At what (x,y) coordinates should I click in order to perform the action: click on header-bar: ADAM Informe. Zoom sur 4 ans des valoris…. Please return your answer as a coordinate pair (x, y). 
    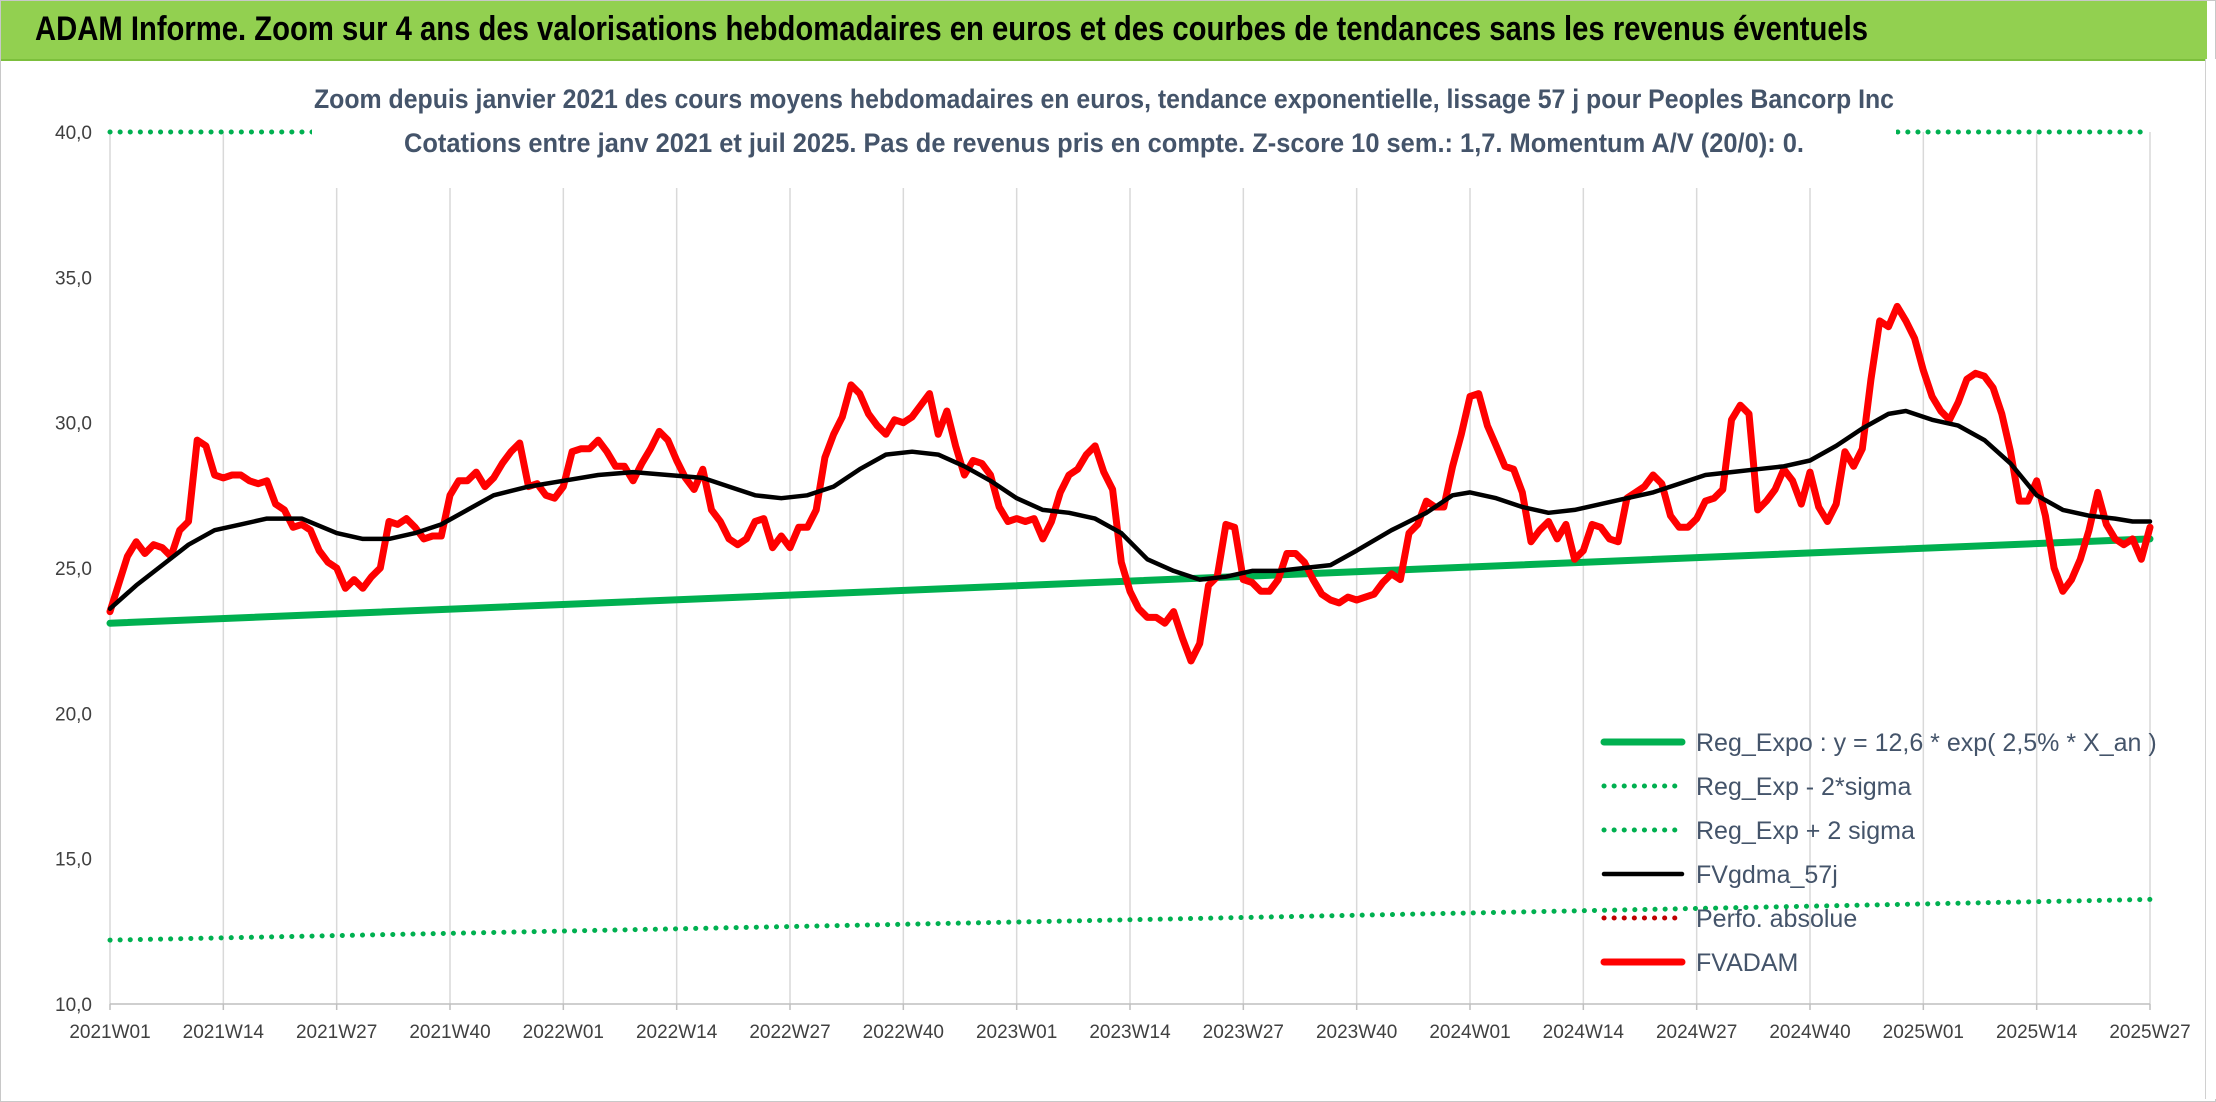
    Looking at the image, I should click on (1104, 31).